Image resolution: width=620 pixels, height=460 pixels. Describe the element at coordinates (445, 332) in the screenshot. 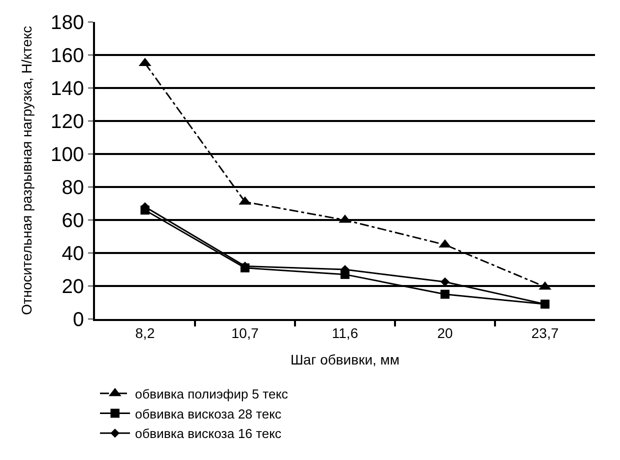

I see `x-tick-label: 20` at that location.